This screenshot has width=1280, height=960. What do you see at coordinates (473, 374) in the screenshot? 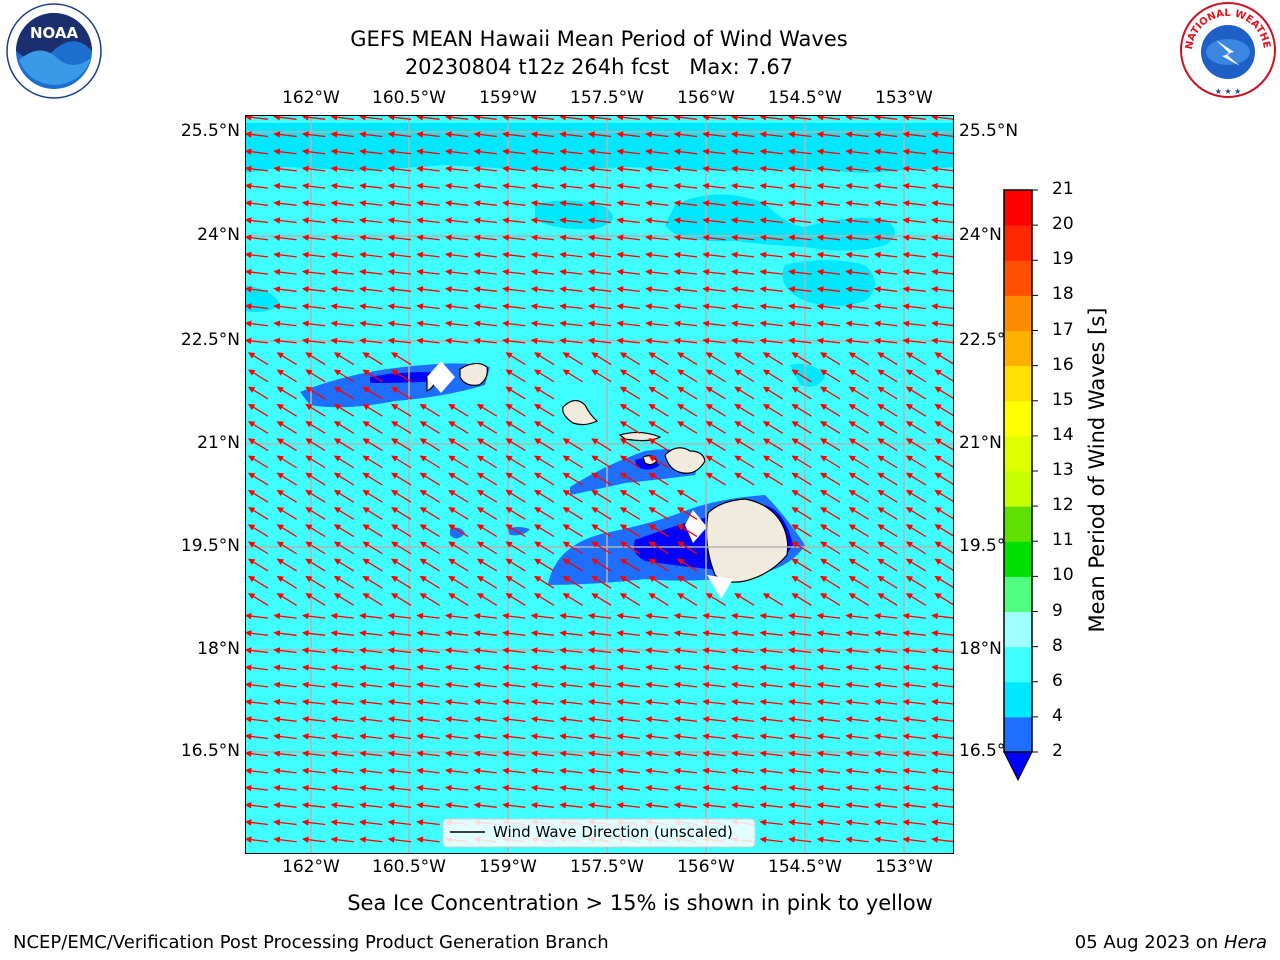
I see `island-kauai` at bounding box center [473, 374].